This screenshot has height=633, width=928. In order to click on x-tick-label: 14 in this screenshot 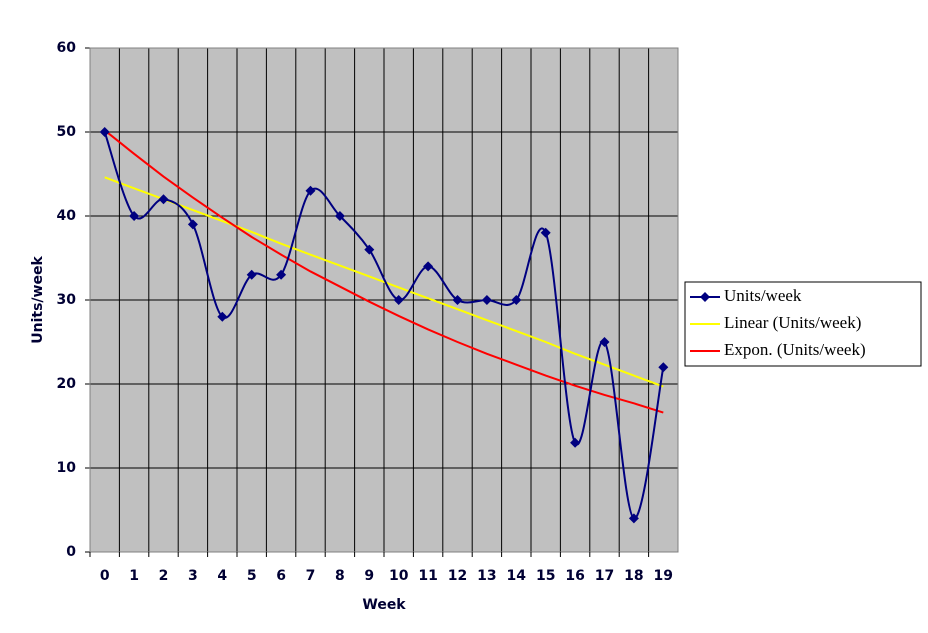, I will do `click(517, 576)`.